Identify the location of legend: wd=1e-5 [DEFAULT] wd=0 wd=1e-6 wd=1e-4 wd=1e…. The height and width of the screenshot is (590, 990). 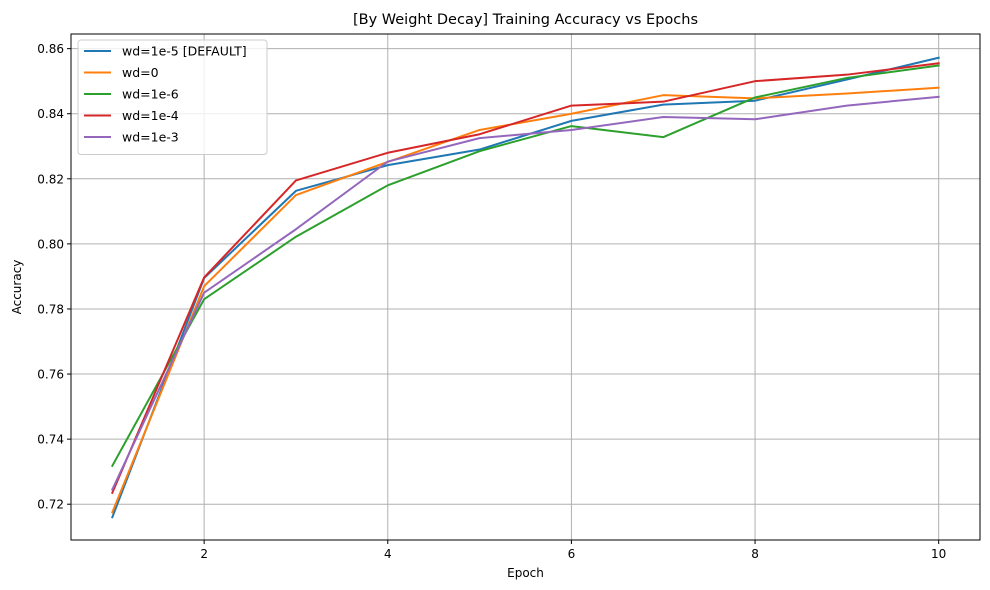
(172, 97).